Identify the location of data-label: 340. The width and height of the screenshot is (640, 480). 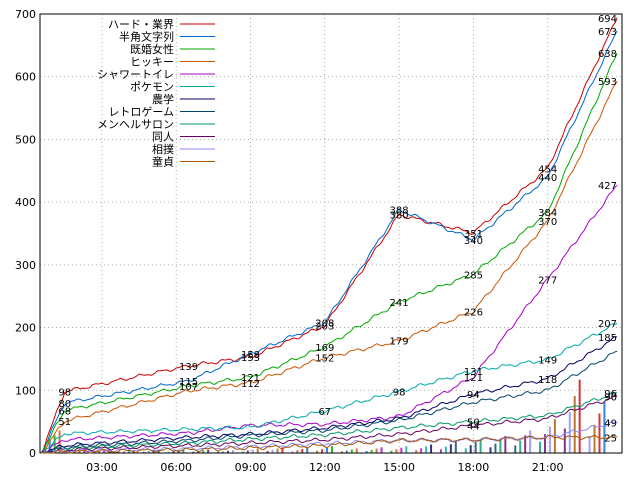
(473, 241).